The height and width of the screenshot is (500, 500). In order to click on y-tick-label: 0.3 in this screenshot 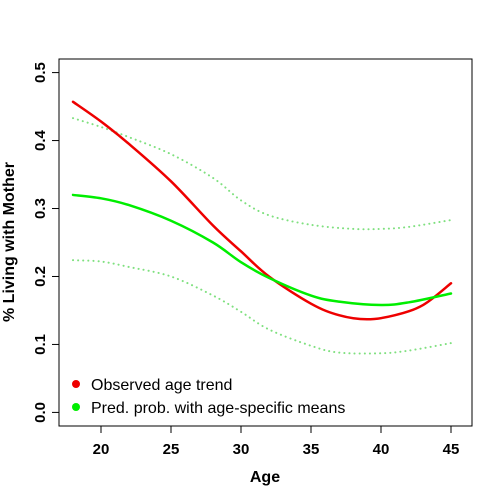, I will do `click(40, 208)`.